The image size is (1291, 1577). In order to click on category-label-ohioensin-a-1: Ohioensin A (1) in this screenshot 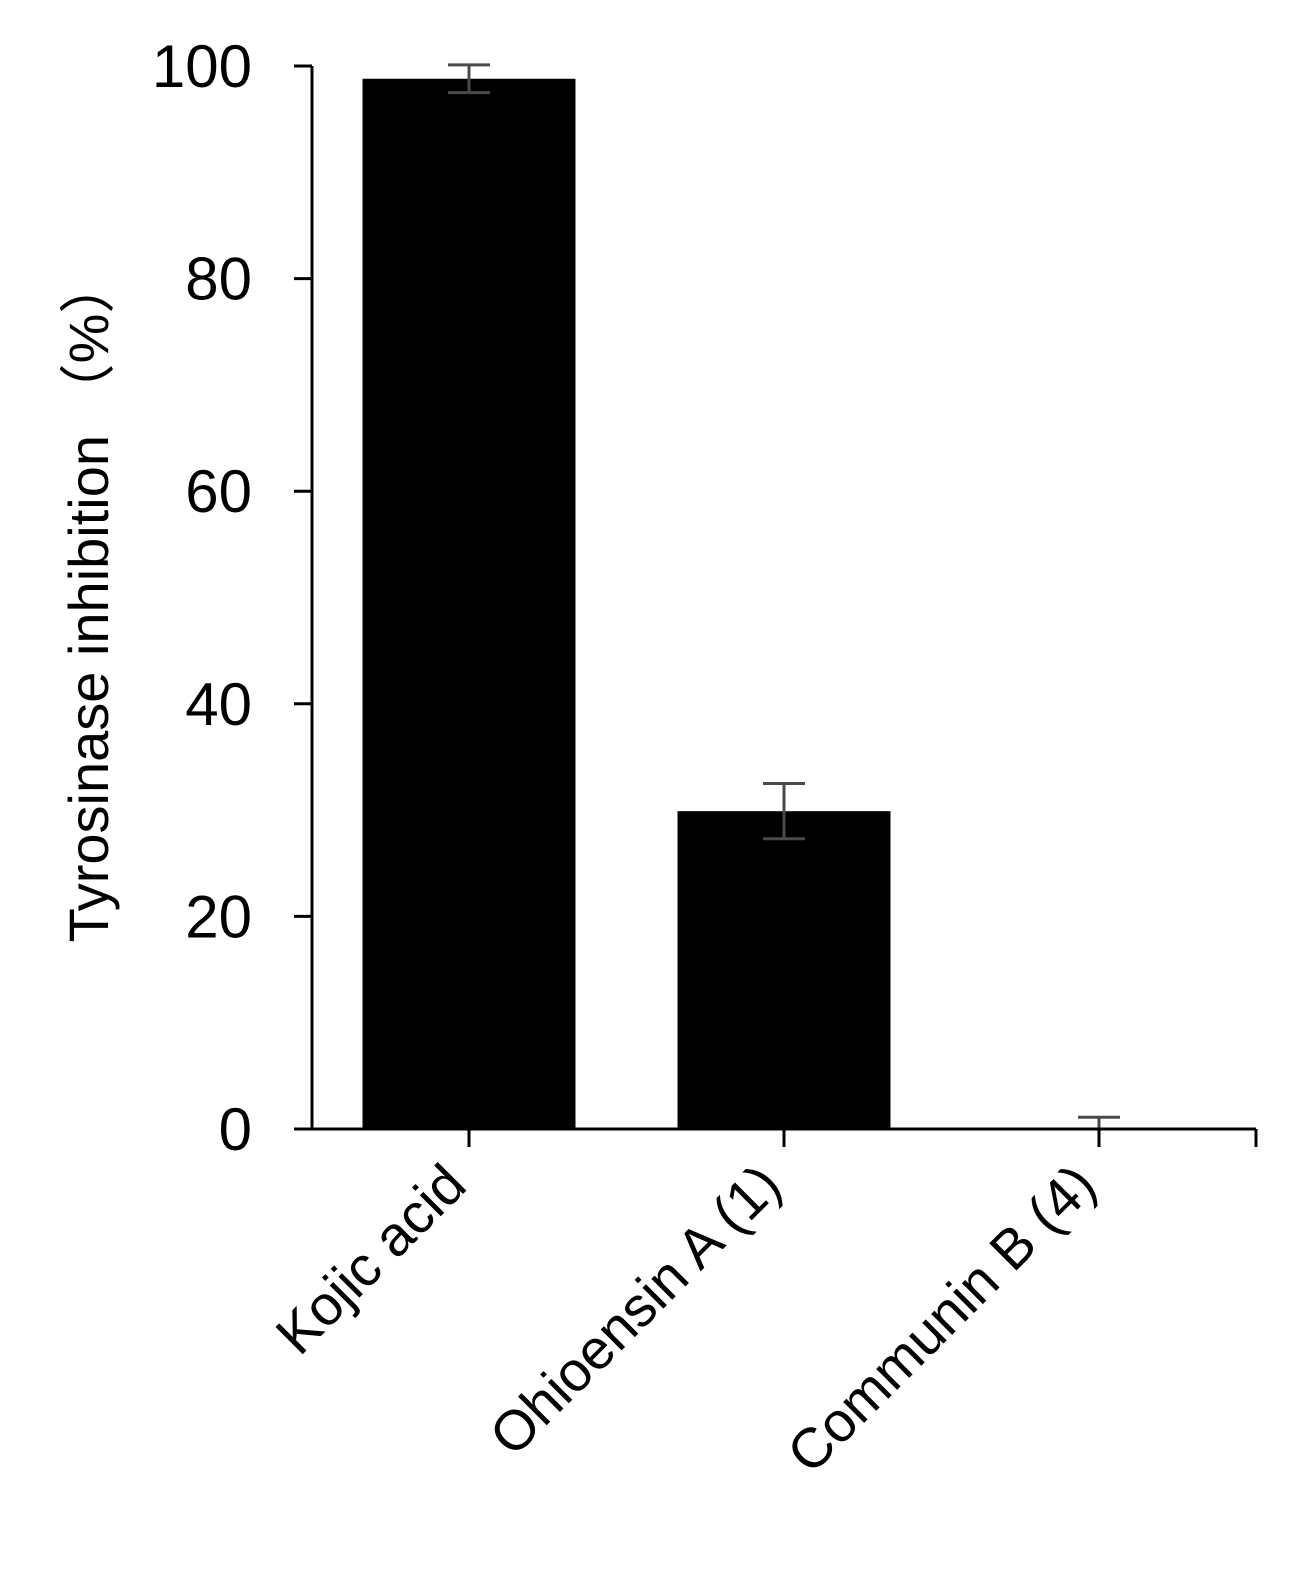, I will do `click(634, 1309)`.